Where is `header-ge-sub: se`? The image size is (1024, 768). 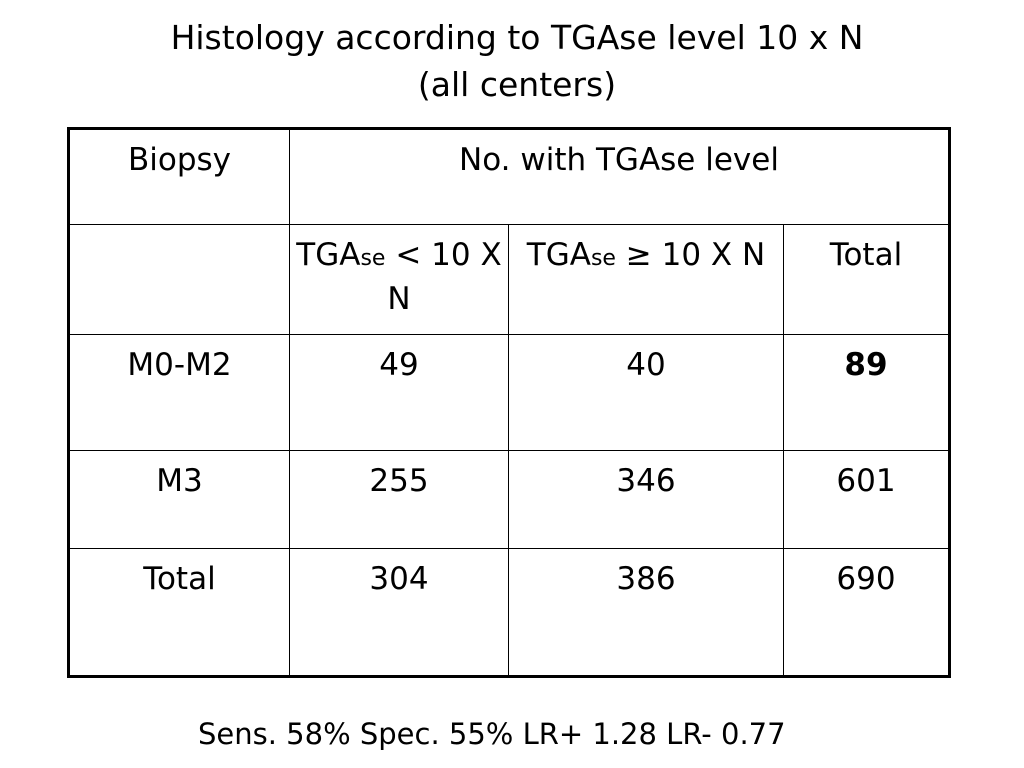 header-ge-sub: se is located at coordinates (603, 258).